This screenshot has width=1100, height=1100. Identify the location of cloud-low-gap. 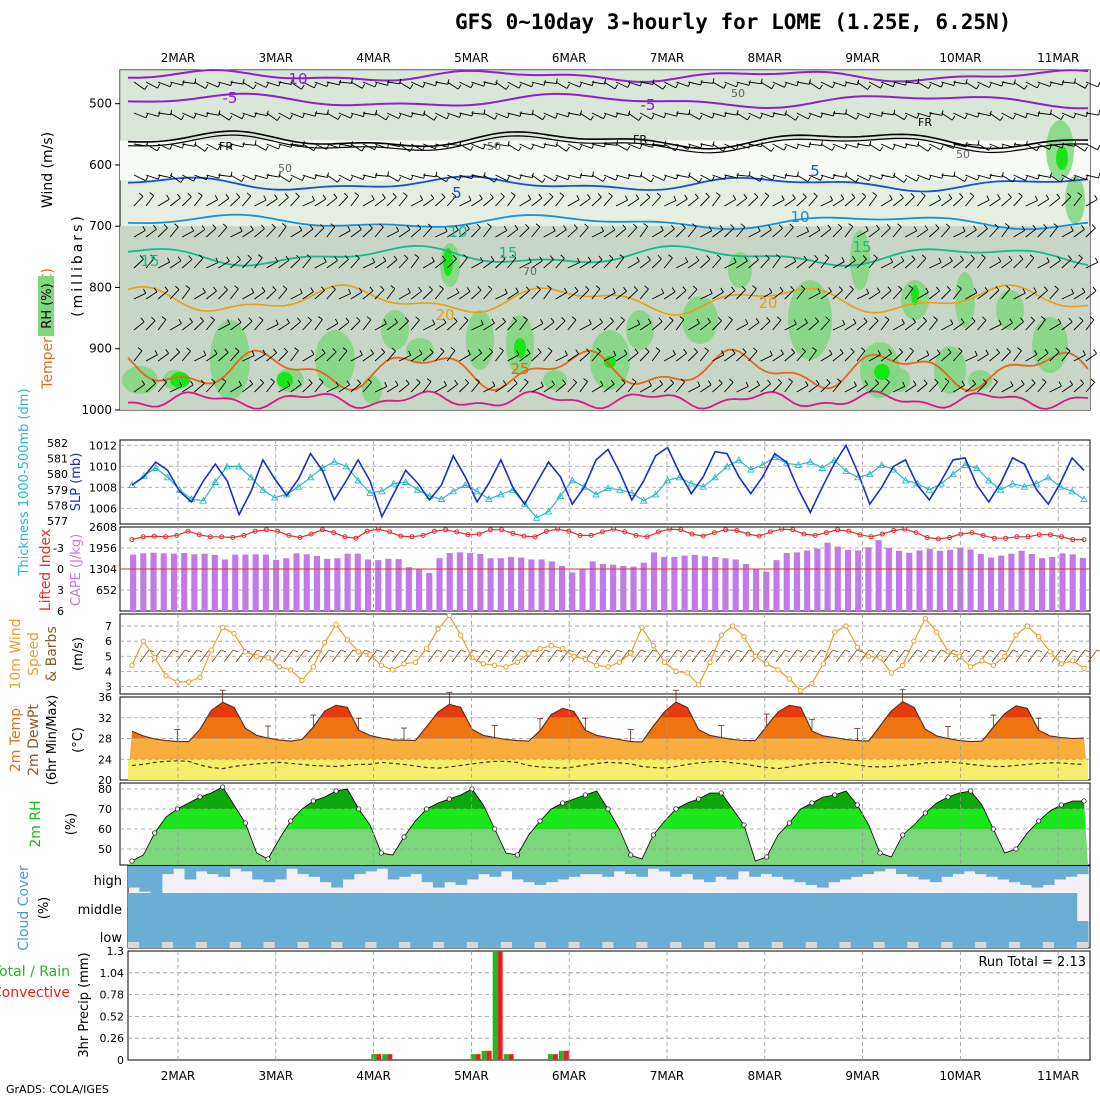
(642, 945).